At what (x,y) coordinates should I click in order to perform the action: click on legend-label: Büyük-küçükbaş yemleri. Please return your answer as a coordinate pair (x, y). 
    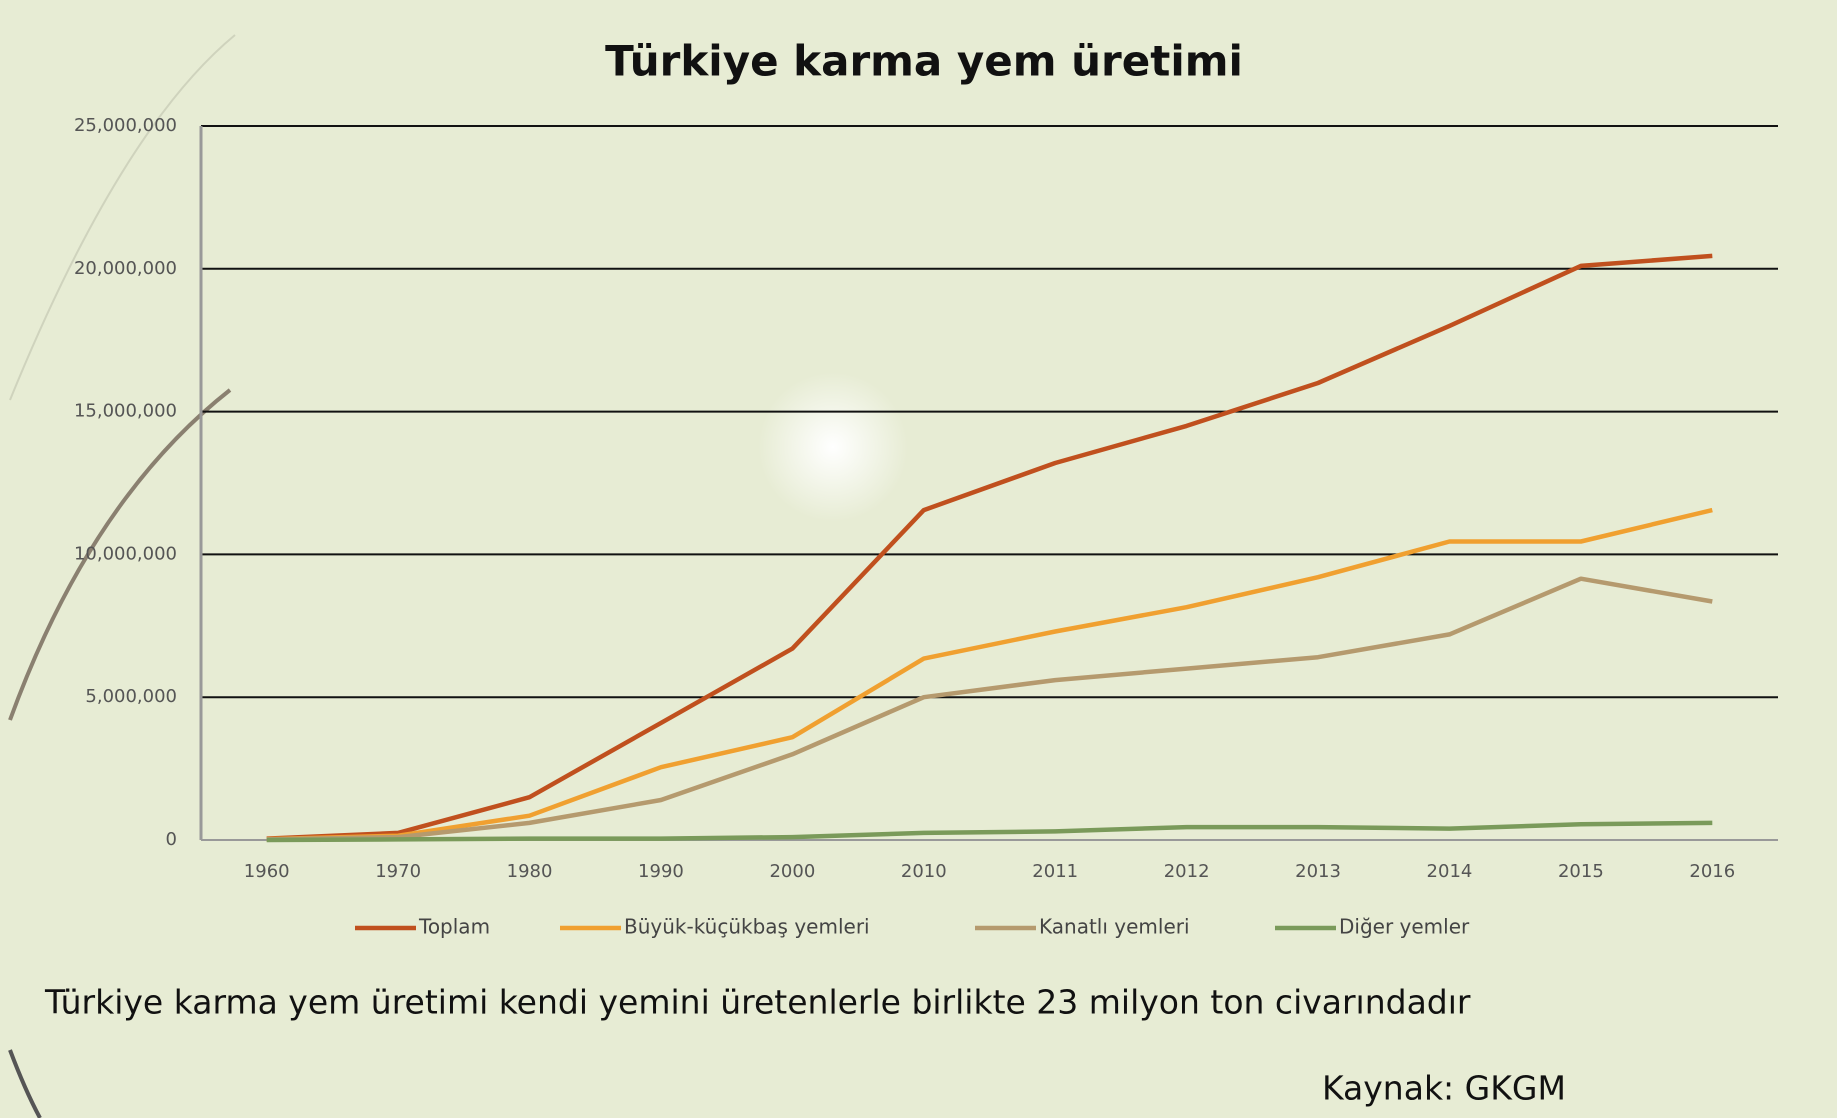
    Looking at the image, I should click on (747, 927).